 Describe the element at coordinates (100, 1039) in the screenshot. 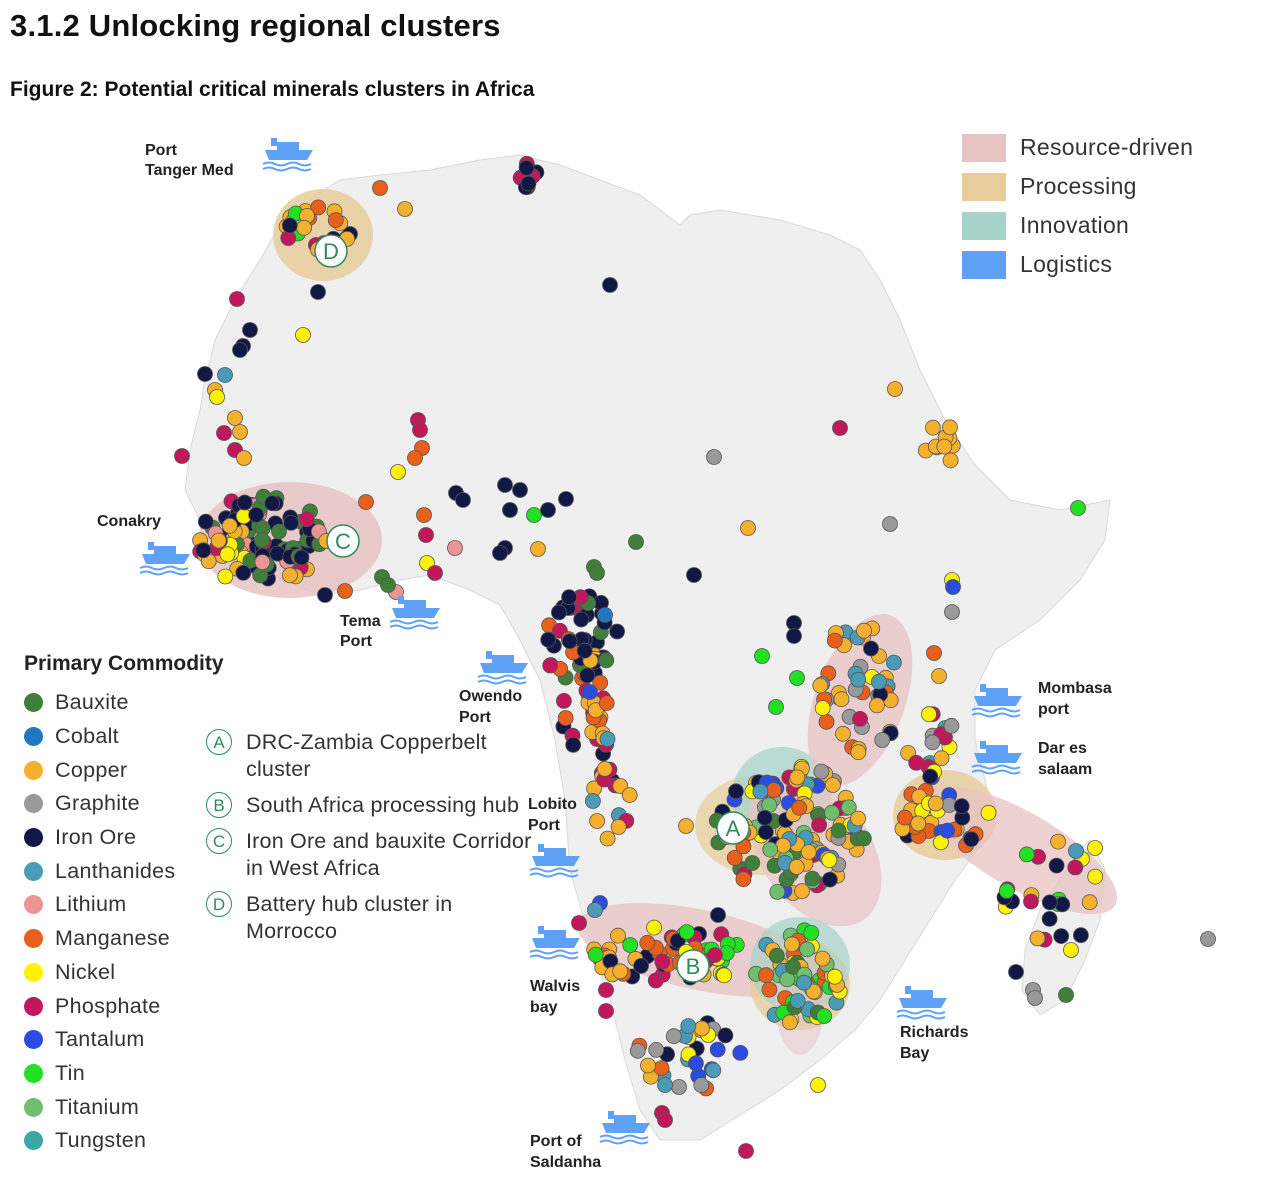

I see `commodity-legend-label: Tantalum` at that location.